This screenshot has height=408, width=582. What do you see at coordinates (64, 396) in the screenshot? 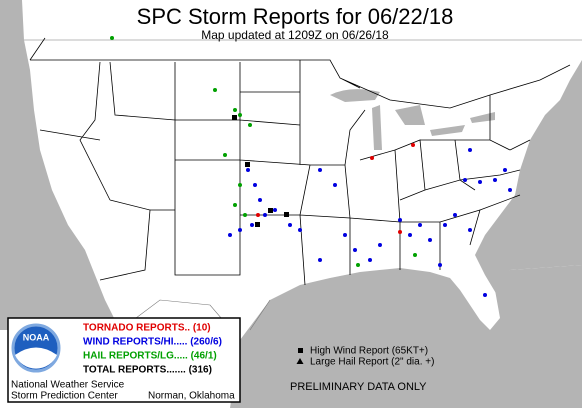
I see `center-name: Storm Prediction Center` at bounding box center [64, 396].